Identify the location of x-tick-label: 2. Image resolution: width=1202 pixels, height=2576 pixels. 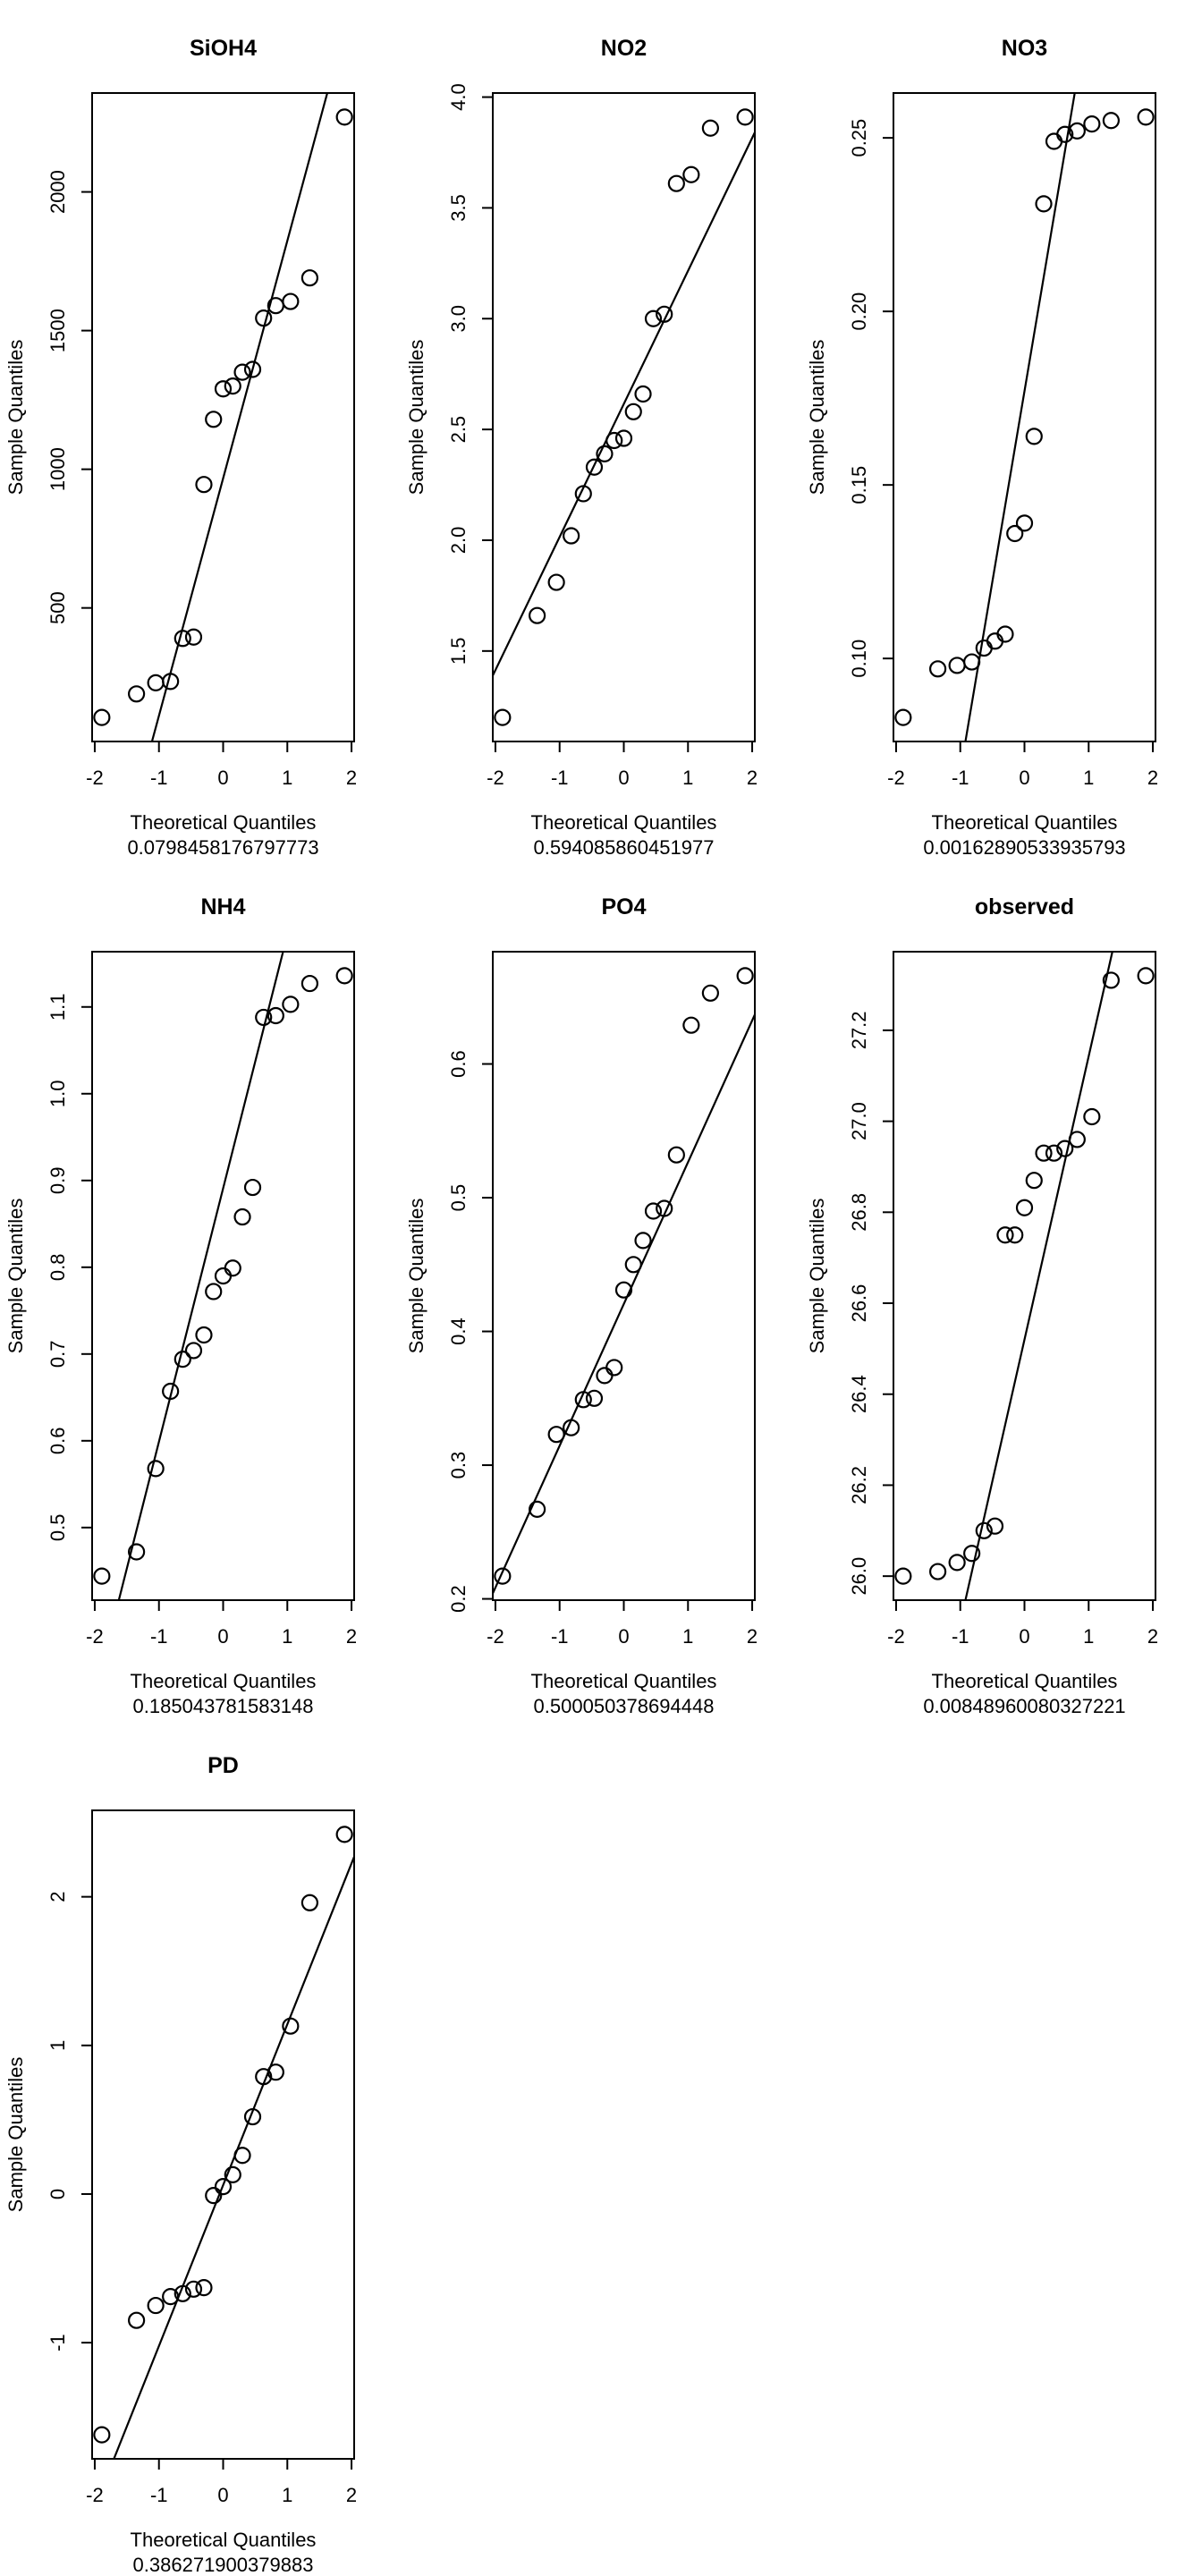
(351, 778).